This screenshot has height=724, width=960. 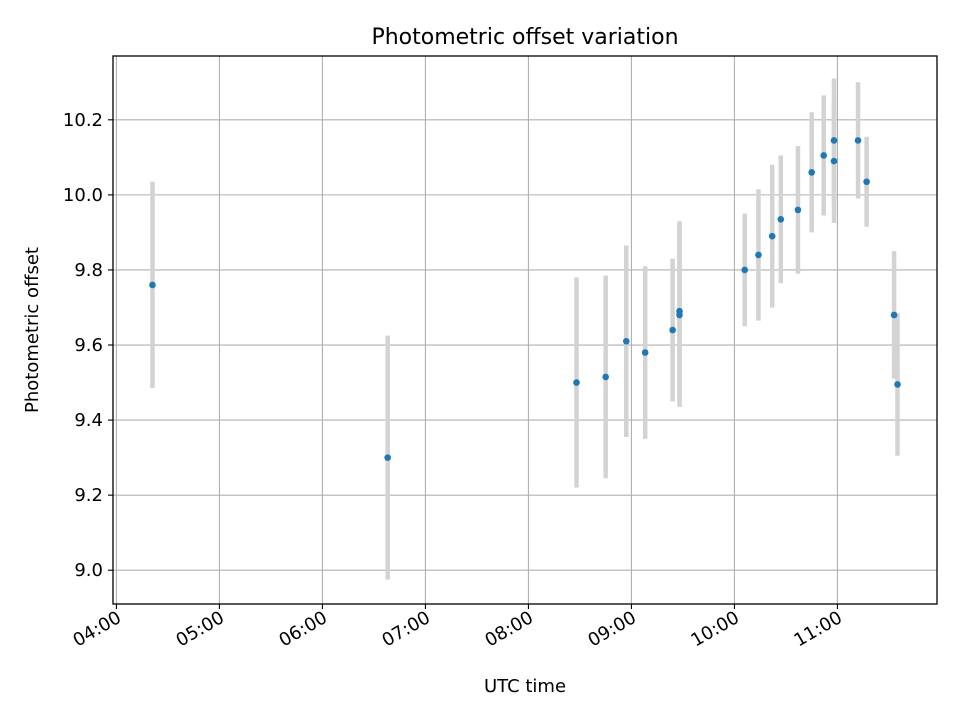 What do you see at coordinates (524, 37) in the screenshot?
I see `chart-title: Photometric offset variation` at bounding box center [524, 37].